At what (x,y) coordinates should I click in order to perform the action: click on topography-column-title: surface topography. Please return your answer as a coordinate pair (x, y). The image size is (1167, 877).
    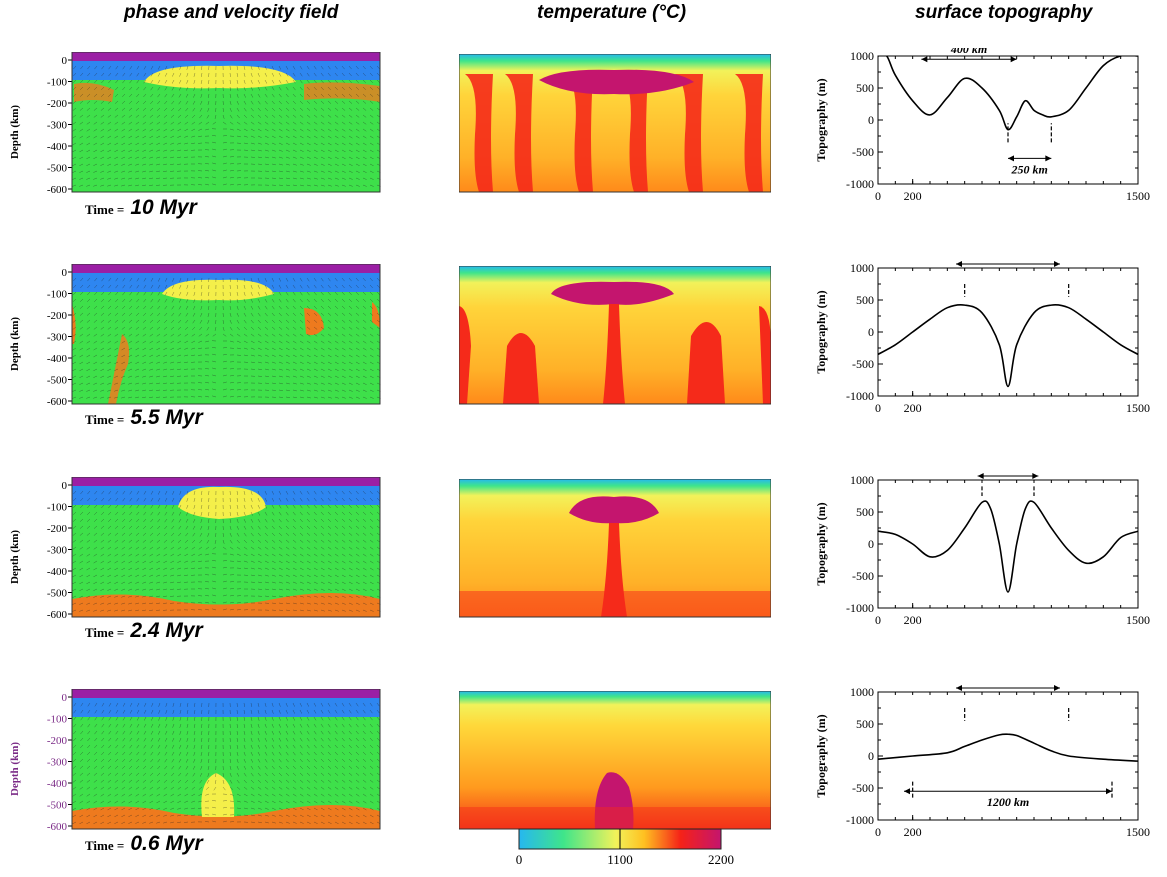
    Looking at the image, I should click on (1004, 12).